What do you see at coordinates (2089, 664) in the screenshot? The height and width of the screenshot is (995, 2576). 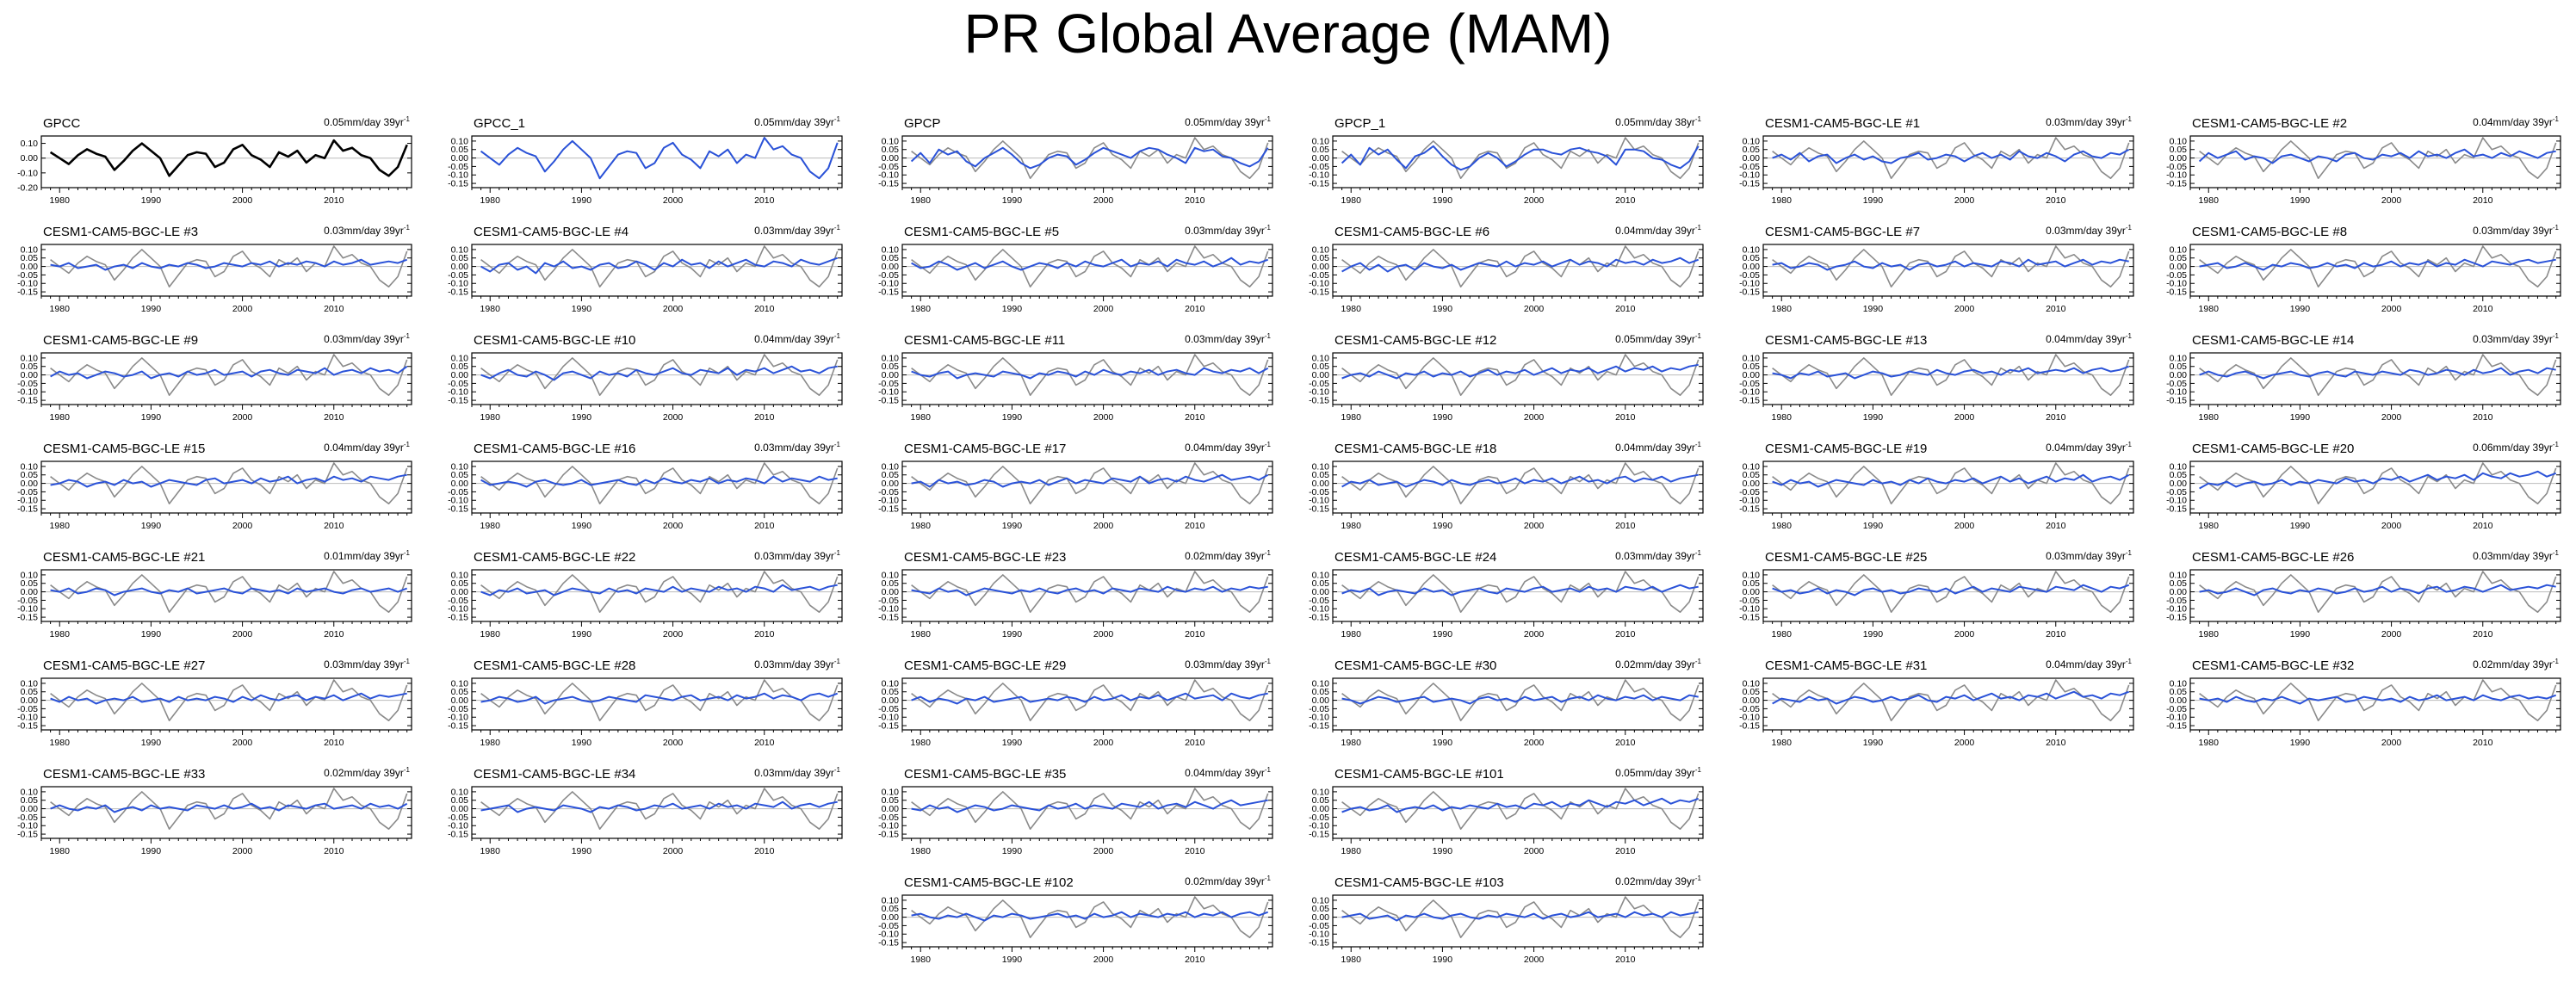 I see `panel-trend-label: 0.04mm/day 39yr-1` at bounding box center [2089, 664].